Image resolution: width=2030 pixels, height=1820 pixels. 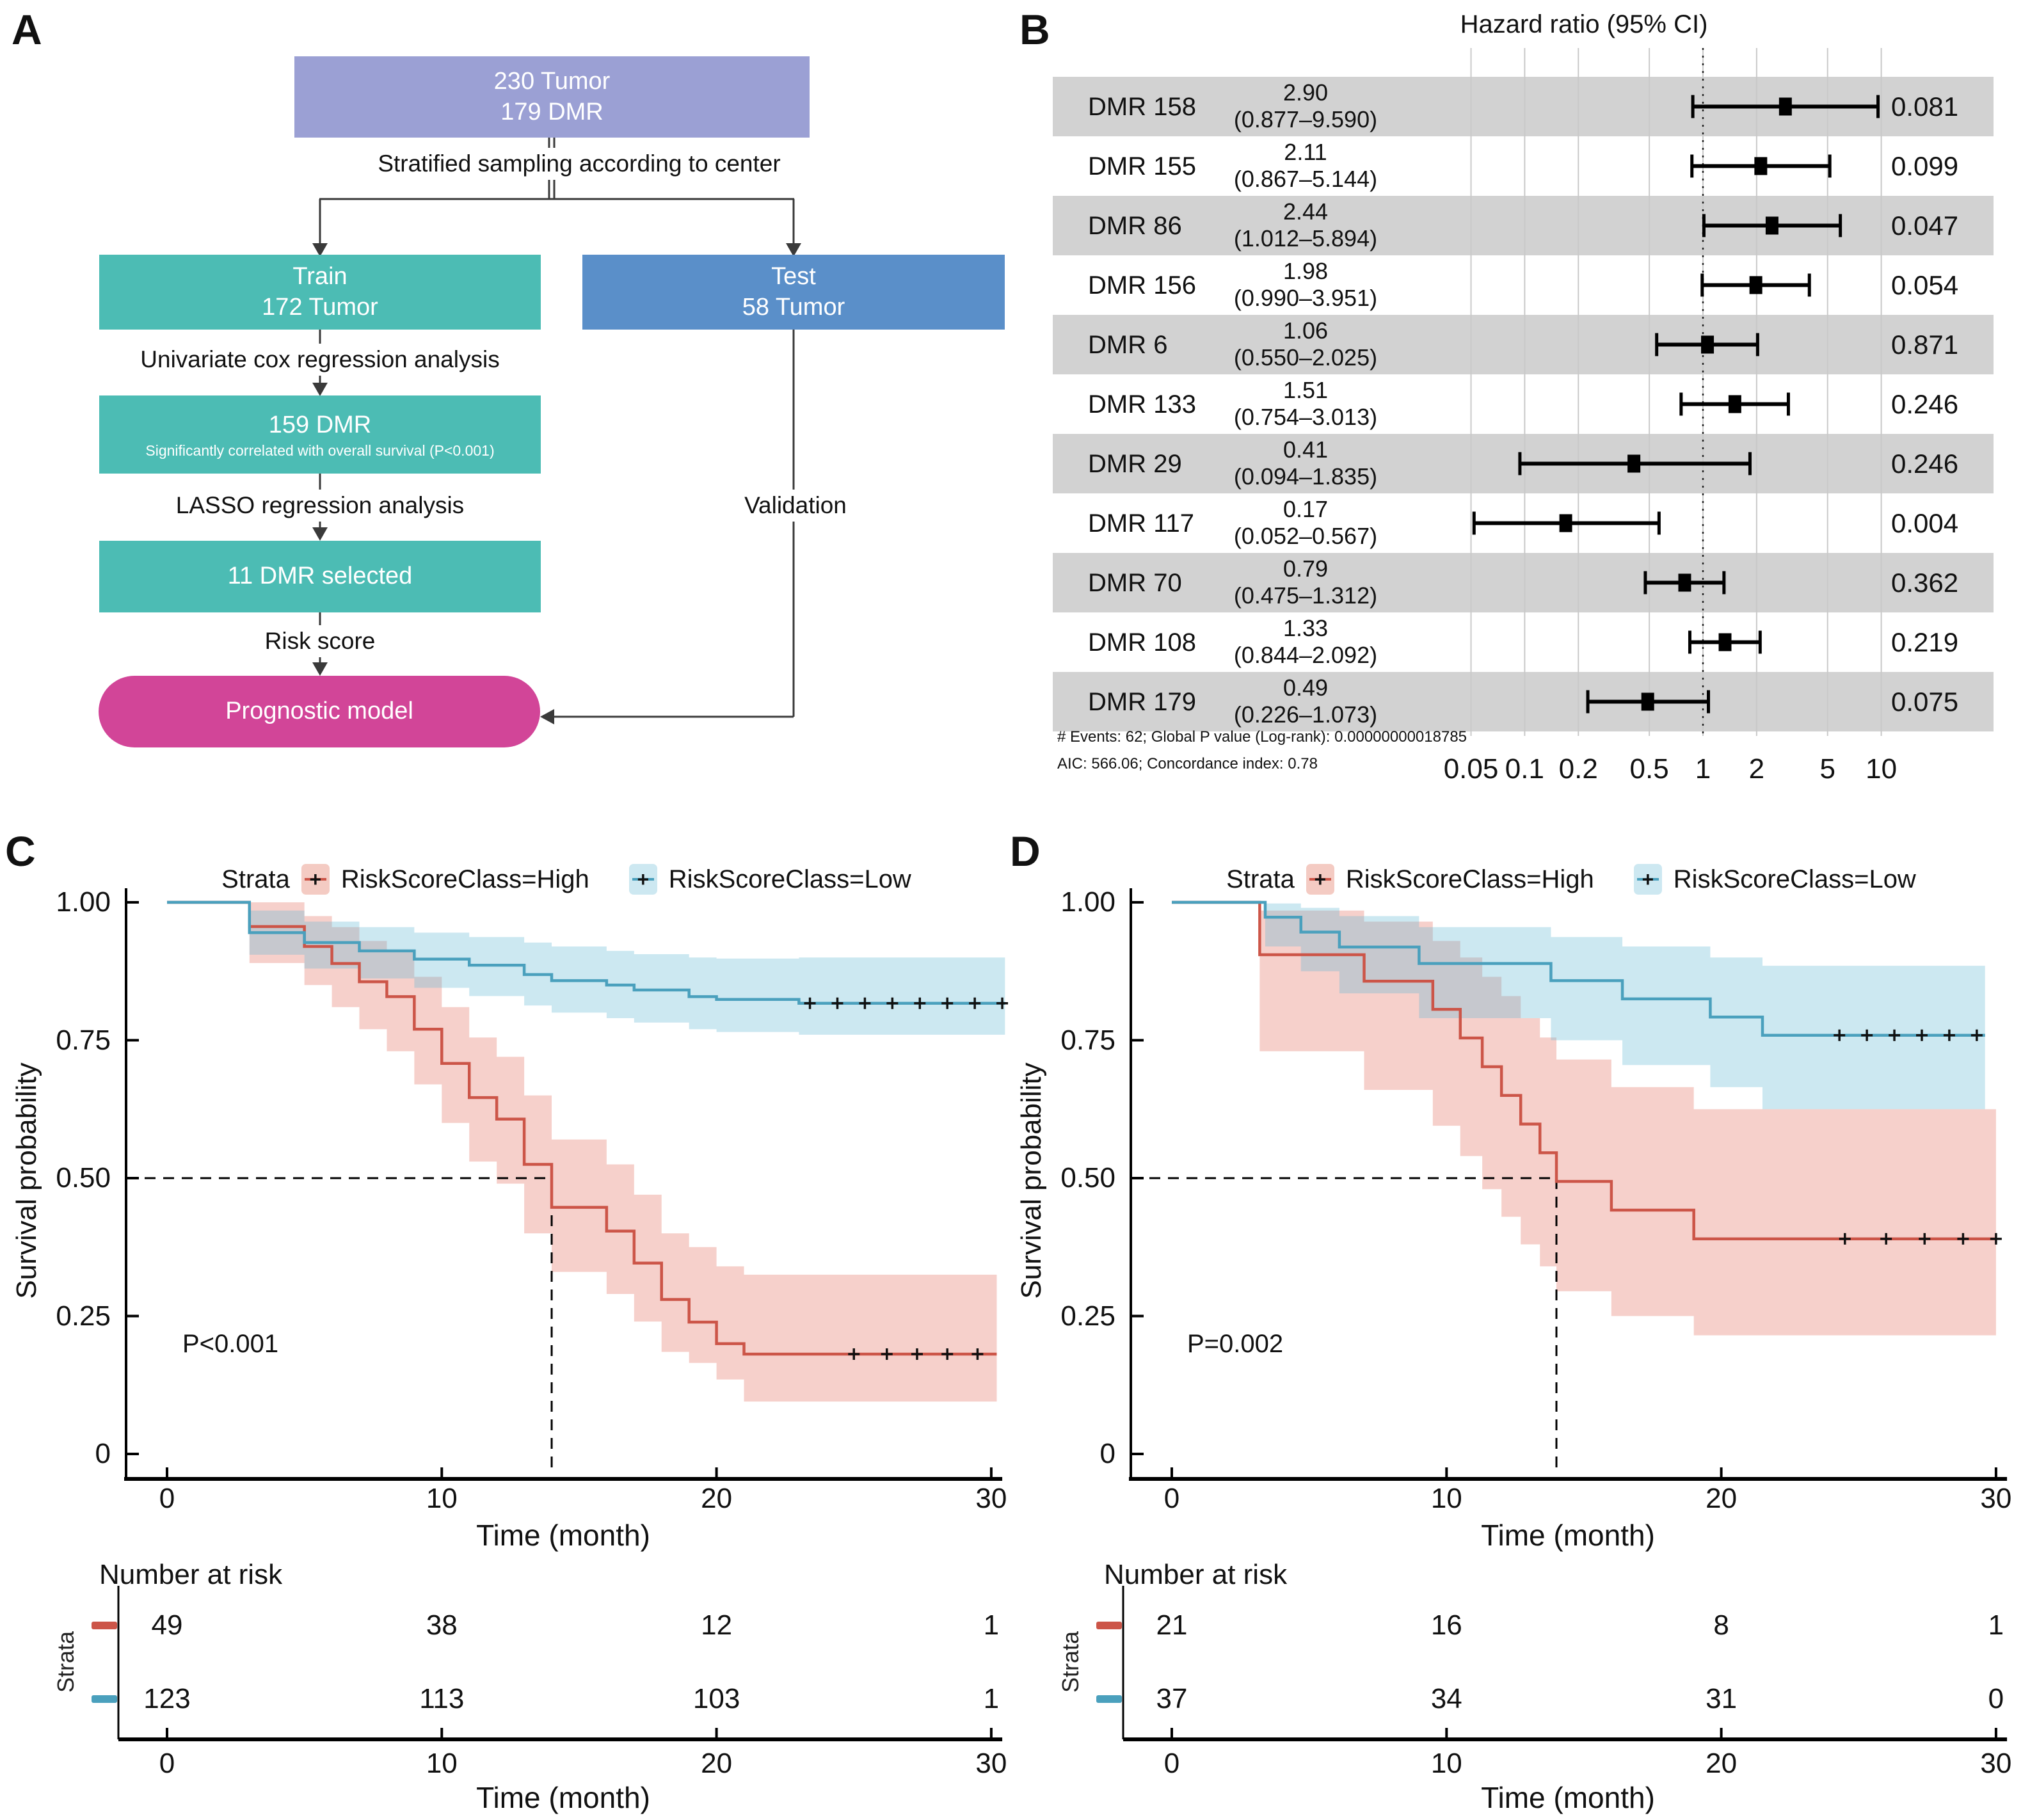 What do you see at coordinates (320, 360) in the screenshot?
I see `edge-label-univariate: Univariate cox regression analysis` at bounding box center [320, 360].